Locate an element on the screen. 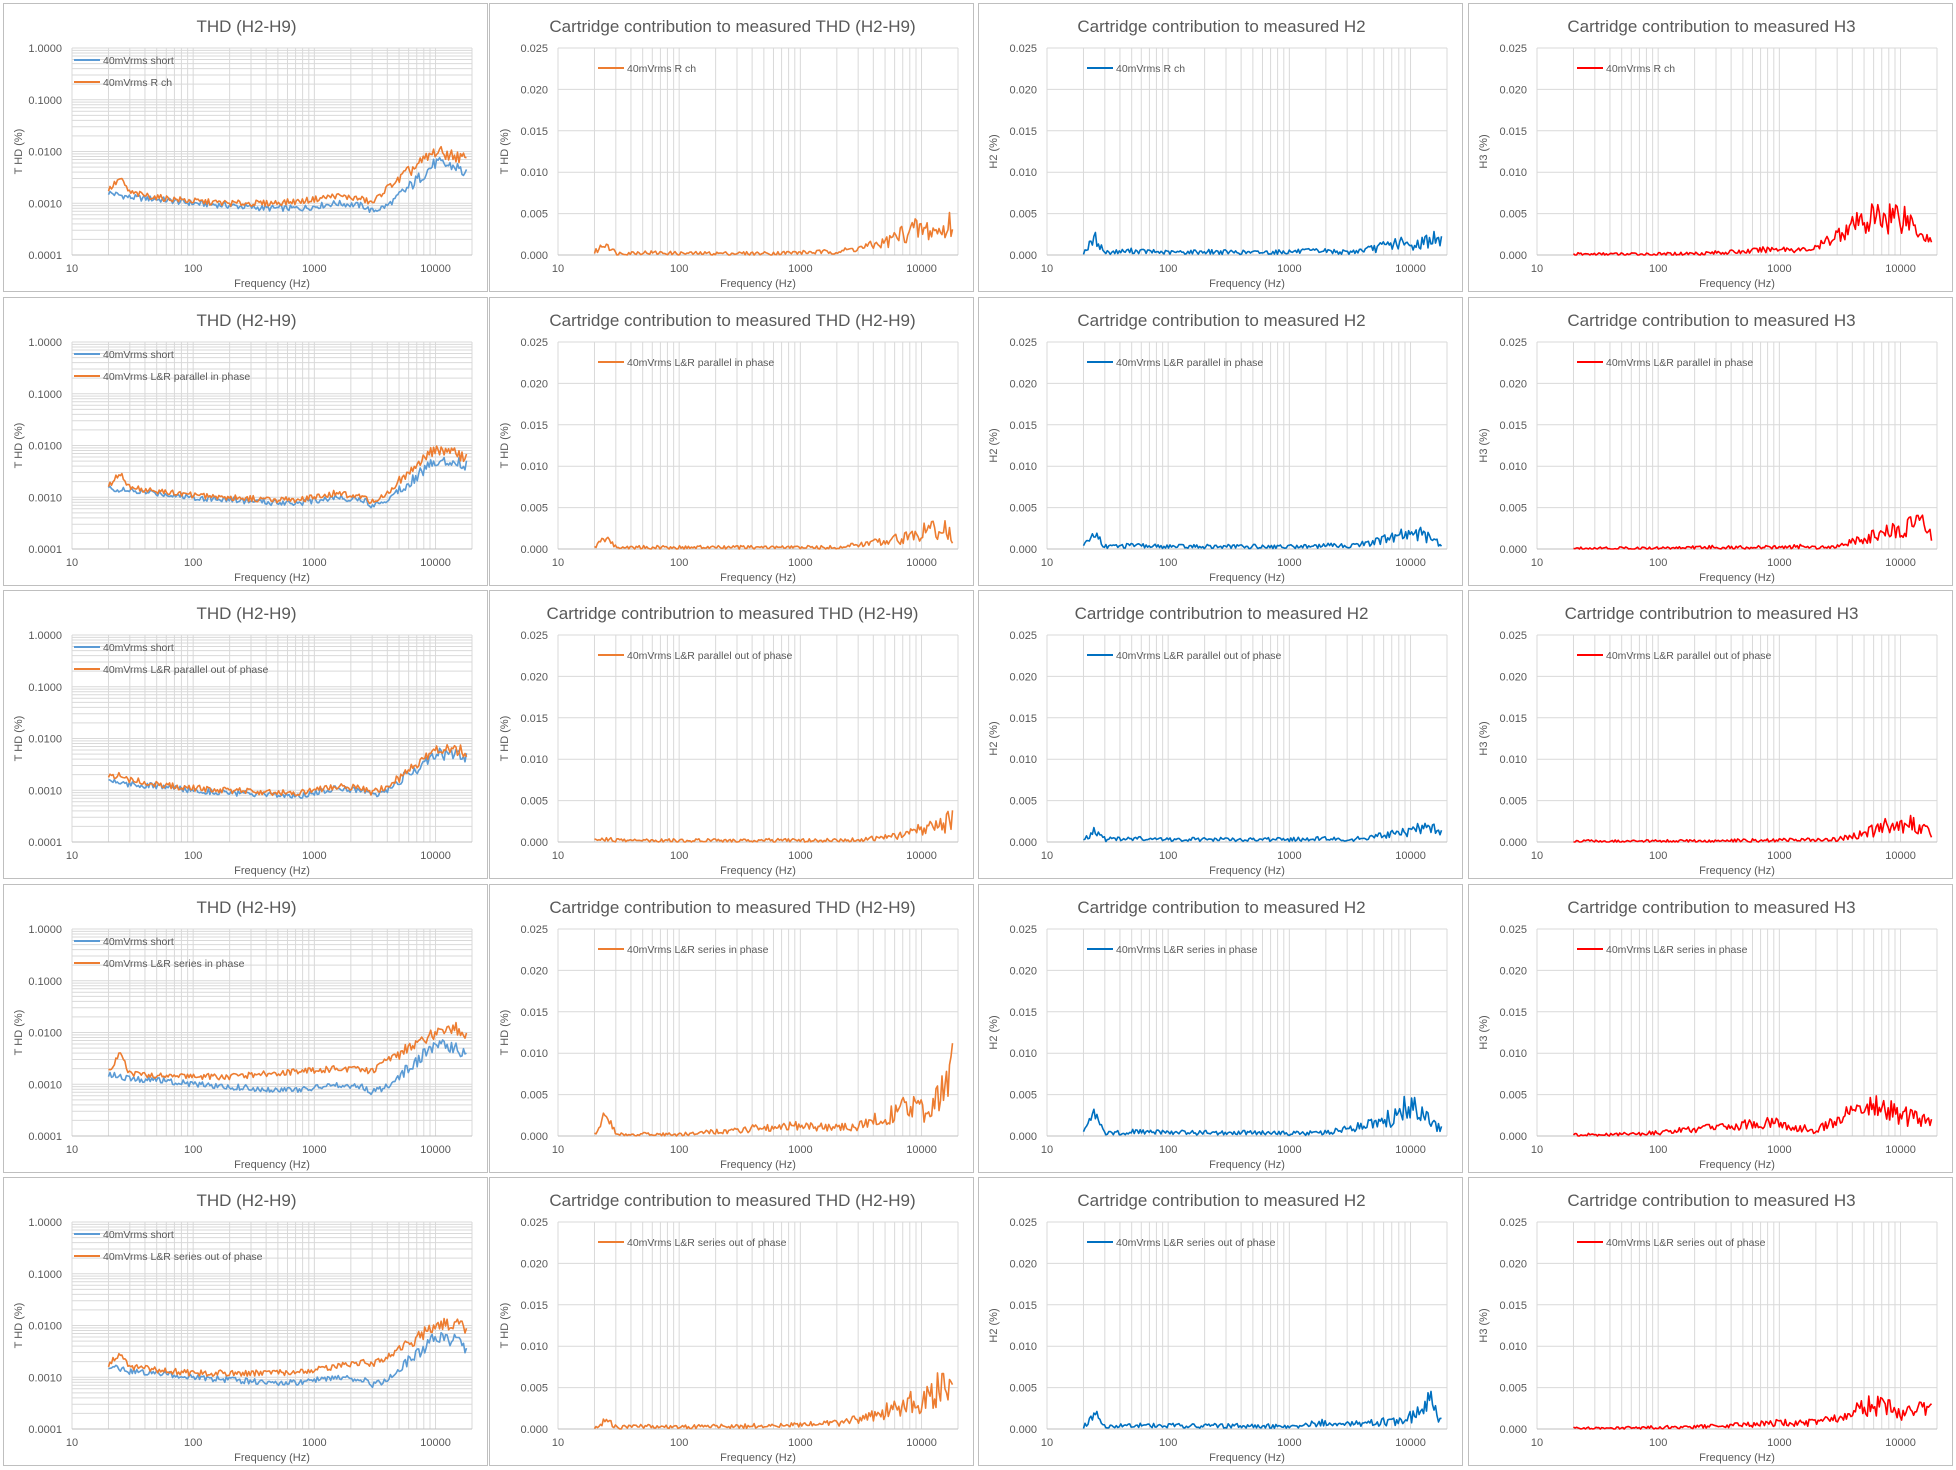 The image size is (1956, 1470). chart-title: THD (H2-H9) is located at coordinates (246, 613).